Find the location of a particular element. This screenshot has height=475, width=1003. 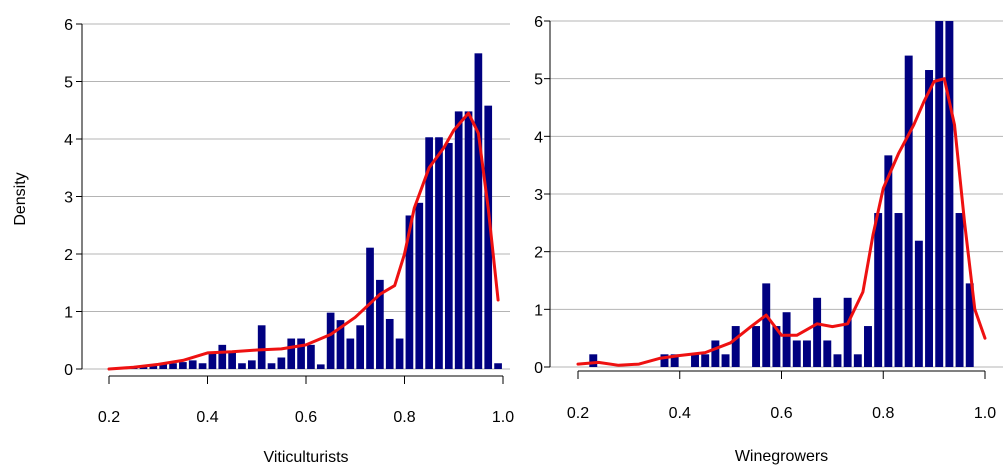

x-axis-title: Viticulturists is located at coordinates (305, 457).